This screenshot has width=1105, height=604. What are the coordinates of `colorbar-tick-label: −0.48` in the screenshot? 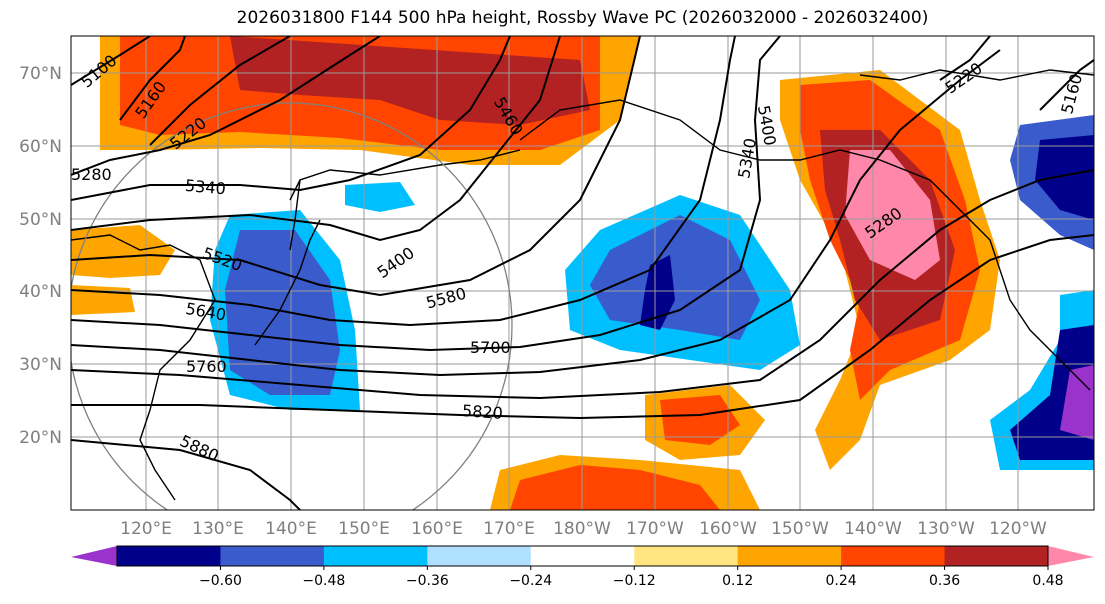 It's located at (323, 581).